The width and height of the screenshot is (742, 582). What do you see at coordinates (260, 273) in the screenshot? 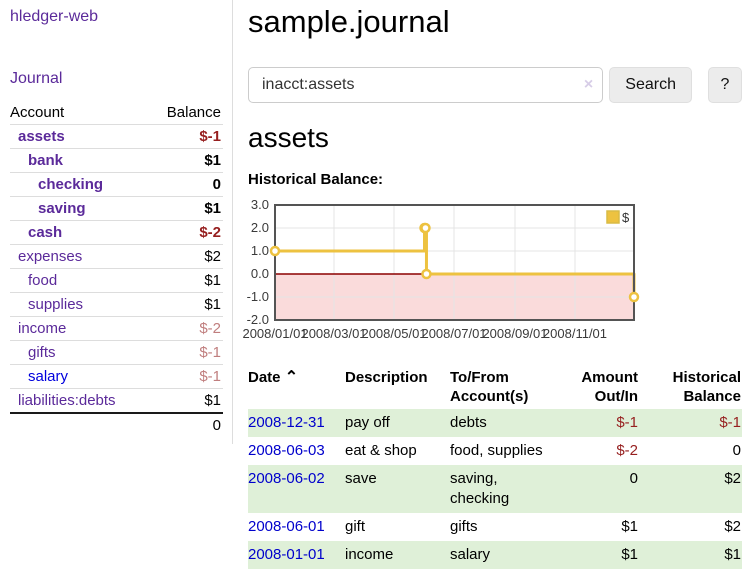
I see `svg-text: 0.0` at bounding box center [260, 273].